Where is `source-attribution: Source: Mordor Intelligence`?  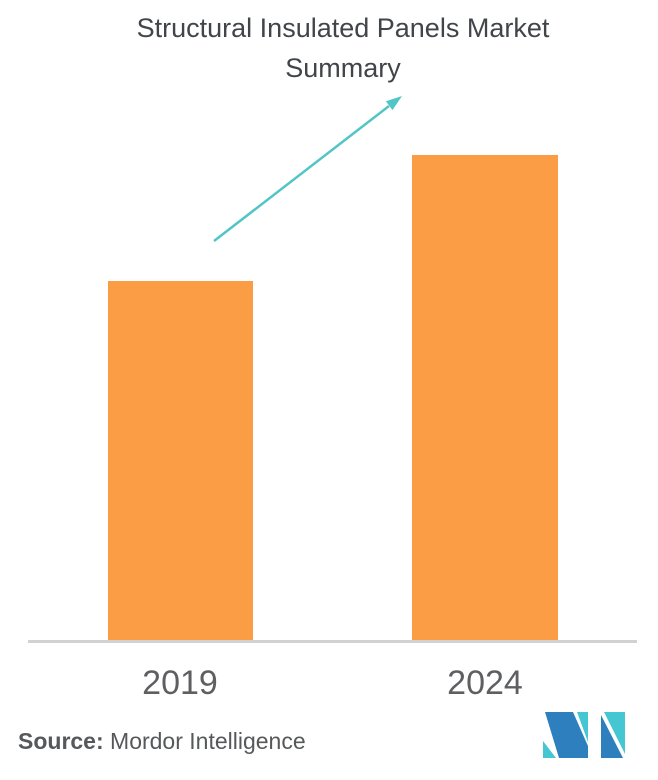 source-attribution: Source: Mordor Intelligence is located at coordinates (162, 741).